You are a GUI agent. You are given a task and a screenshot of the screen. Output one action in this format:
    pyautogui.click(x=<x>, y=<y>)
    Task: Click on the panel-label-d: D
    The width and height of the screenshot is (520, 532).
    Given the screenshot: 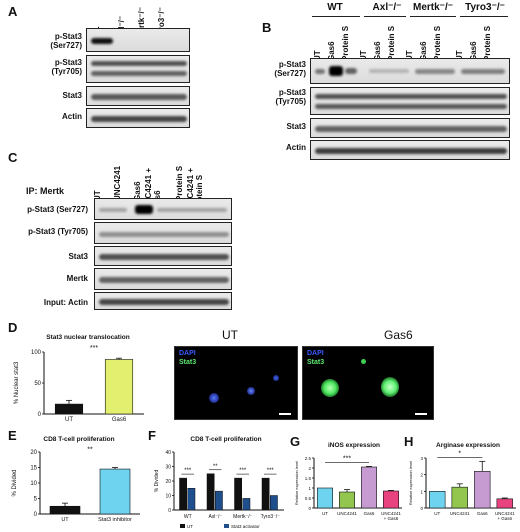 What is the action you would take?
    pyautogui.click(x=13, y=327)
    